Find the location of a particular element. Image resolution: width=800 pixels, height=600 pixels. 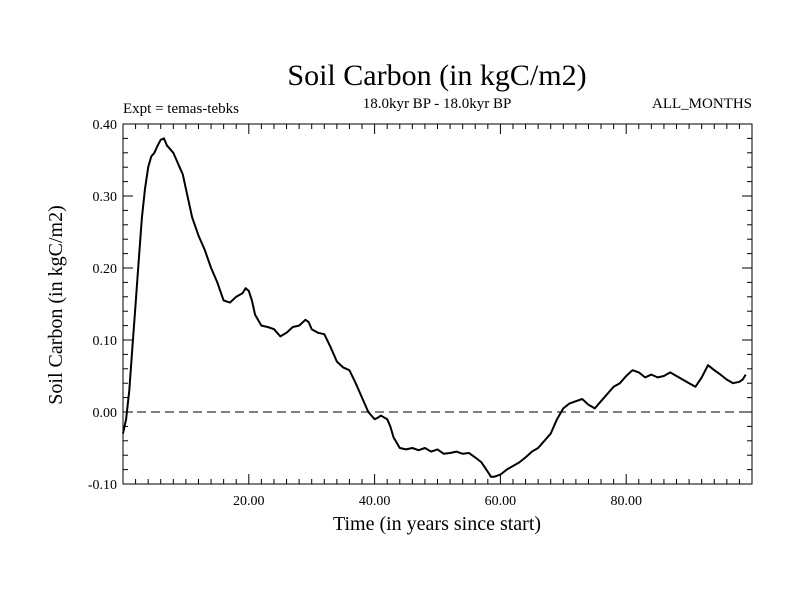

months-label: ALL_MONTHS is located at coordinates (702, 104).